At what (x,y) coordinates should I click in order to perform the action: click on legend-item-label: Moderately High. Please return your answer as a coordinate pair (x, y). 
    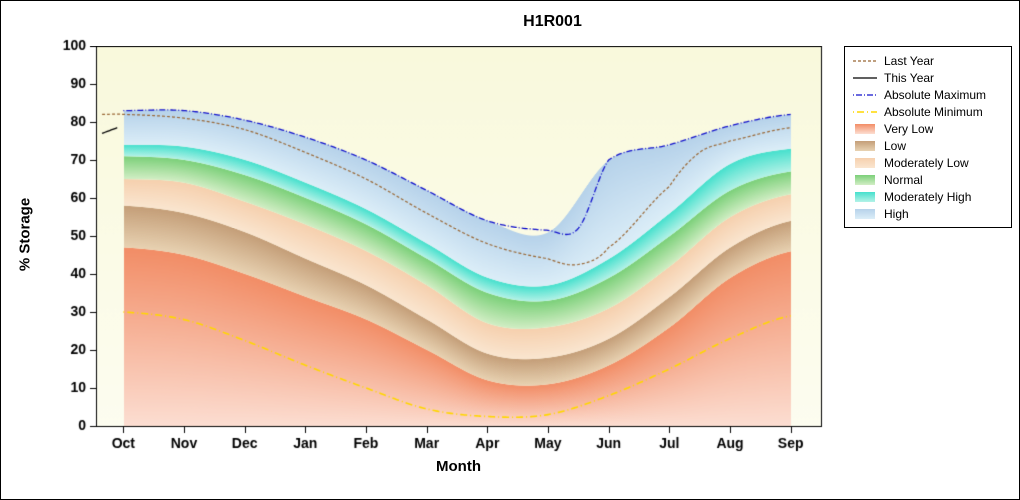
    Looking at the image, I should click on (928, 196).